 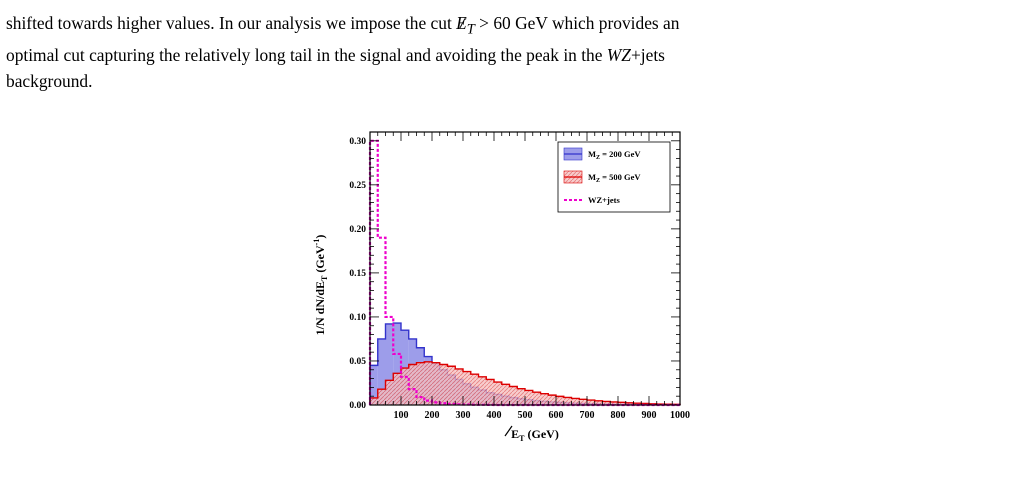 I want to click on x-tick-label: 100, so click(x=401, y=415).